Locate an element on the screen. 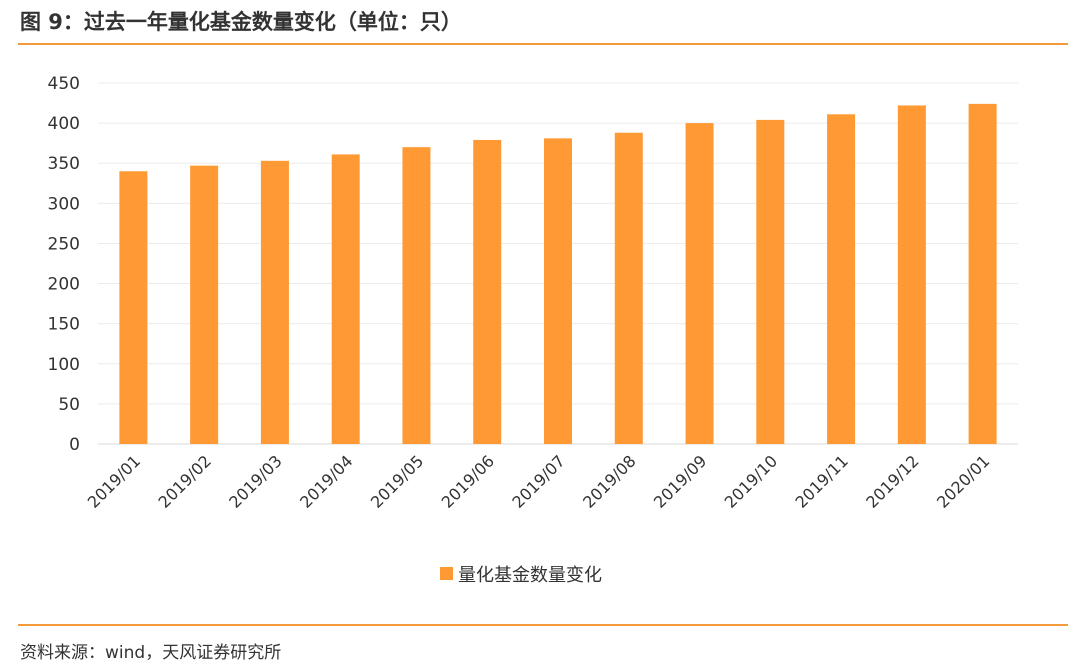 This screenshot has height=669, width=1080. legend: 量化基金数量变化 is located at coordinates (521, 575).